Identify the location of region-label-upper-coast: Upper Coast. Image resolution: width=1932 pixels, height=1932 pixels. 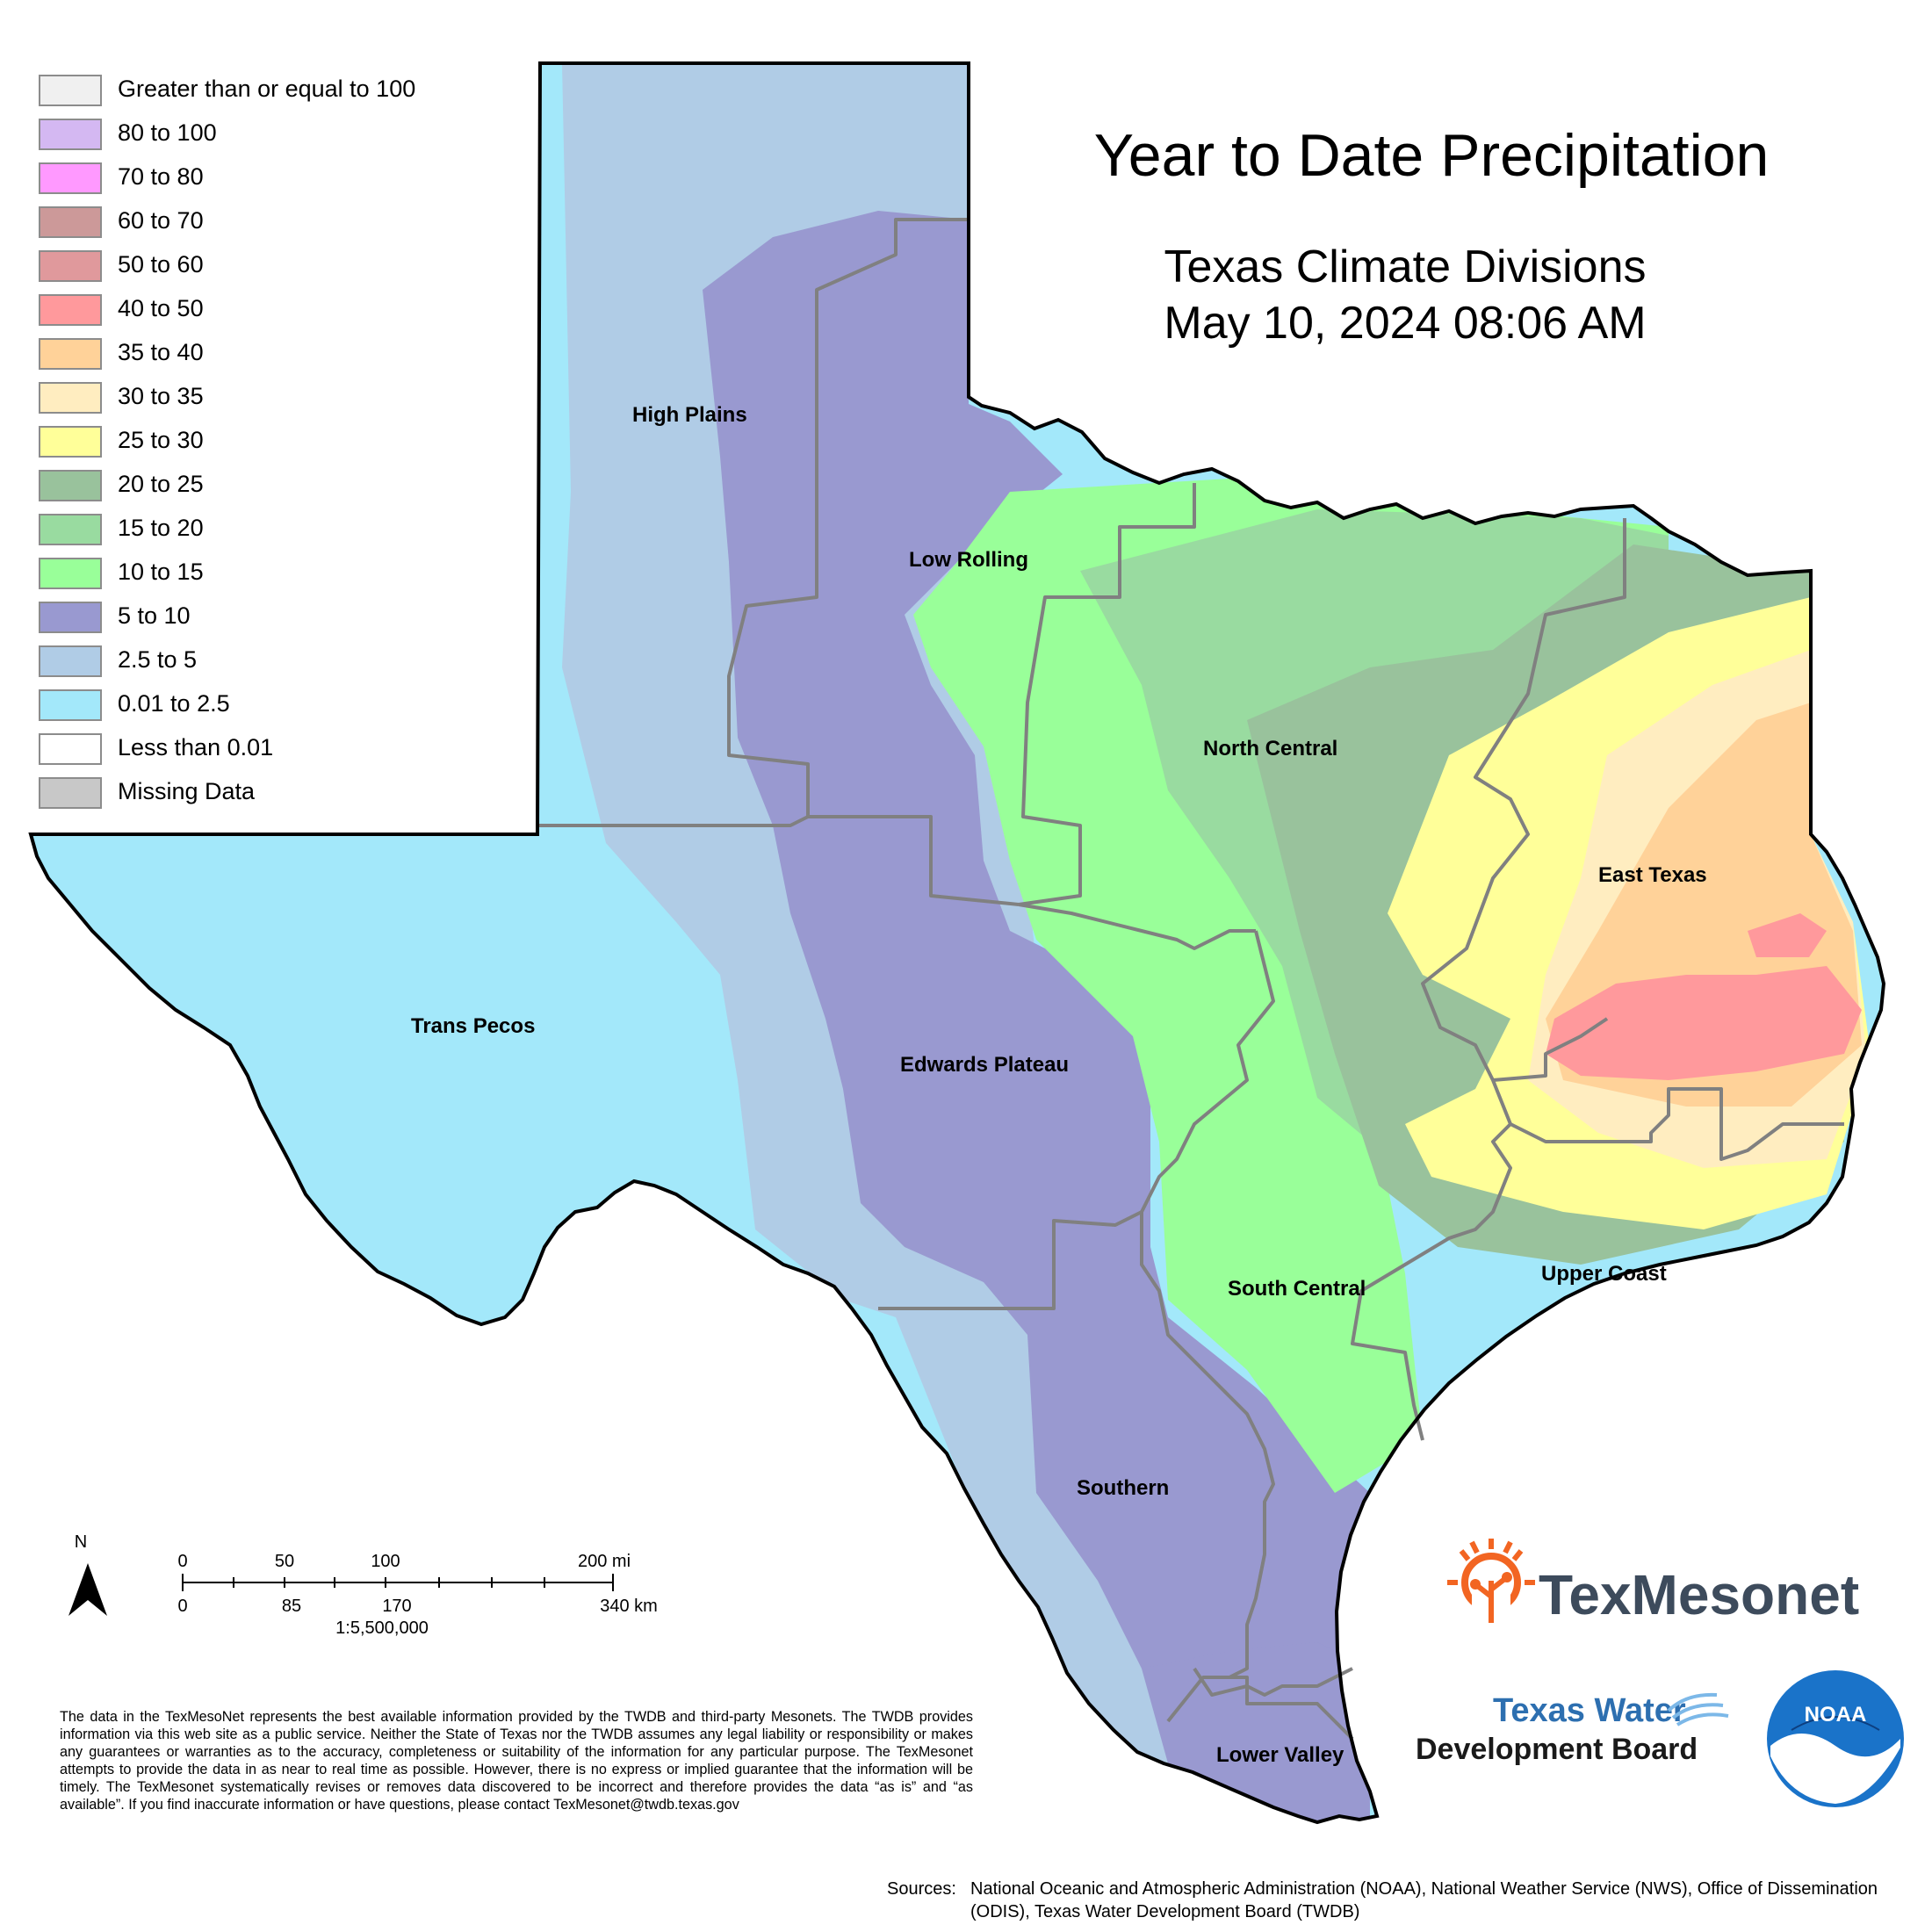
(1604, 1274).